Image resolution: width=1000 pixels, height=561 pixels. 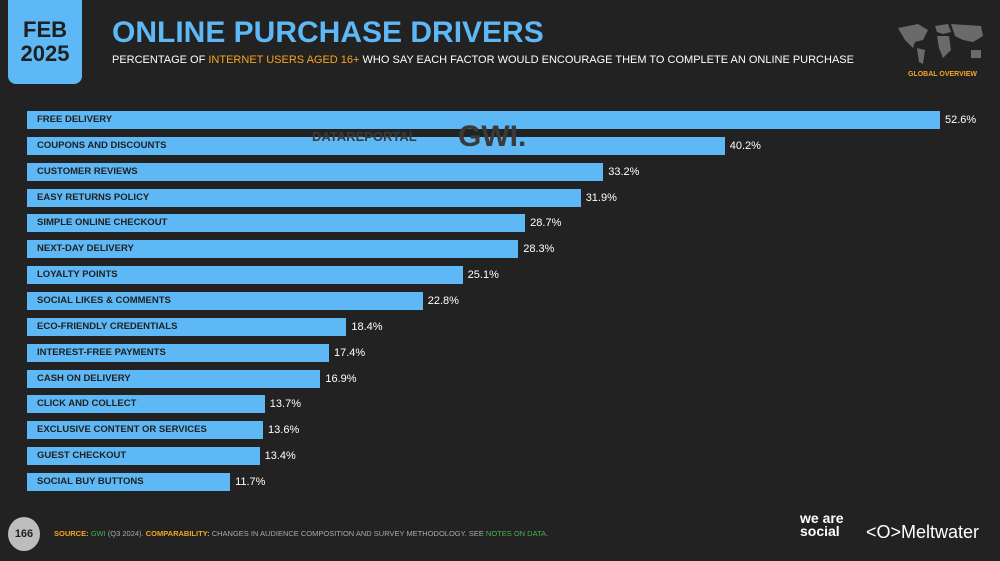 I want to click on global-overview-tag: GLOBAL OVERVIEW, so click(x=942, y=74).